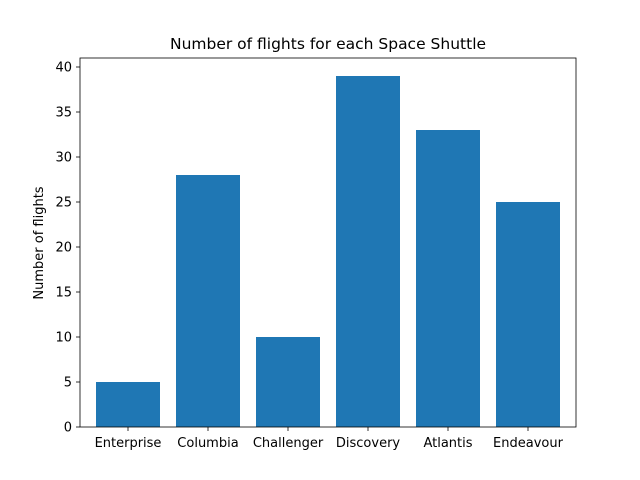 This screenshot has width=640, height=480. What do you see at coordinates (63, 158) in the screenshot?
I see `y-tick-label: 30` at bounding box center [63, 158].